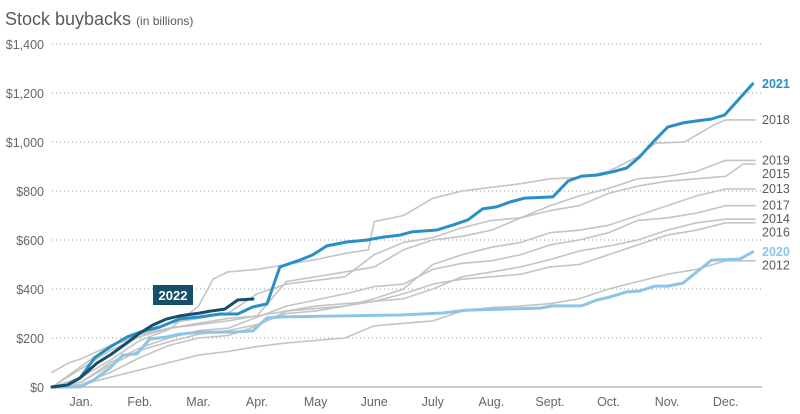 The width and height of the screenshot is (800, 414). What do you see at coordinates (776, 252) in the screenshot?
I see `series-label-2020: 2020` at bounding box center [776, 252].